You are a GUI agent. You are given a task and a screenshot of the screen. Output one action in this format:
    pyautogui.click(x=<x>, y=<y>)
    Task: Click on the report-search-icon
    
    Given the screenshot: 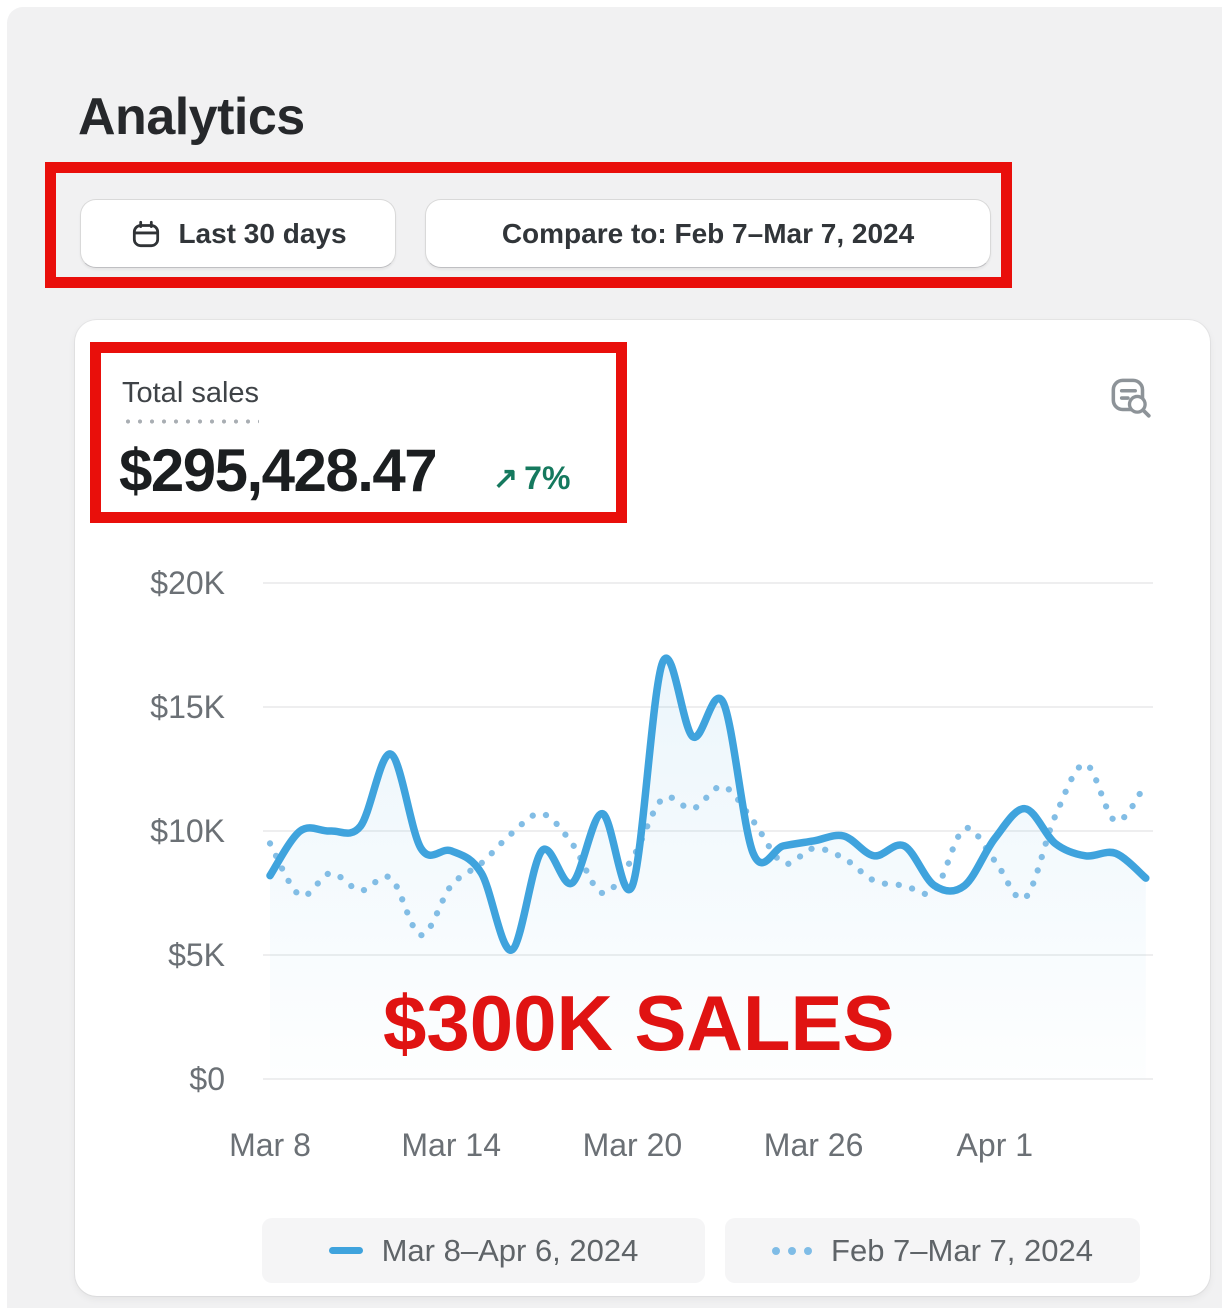 What is the action you would take?
    pyautogui.click(x=1130, y=397)
    